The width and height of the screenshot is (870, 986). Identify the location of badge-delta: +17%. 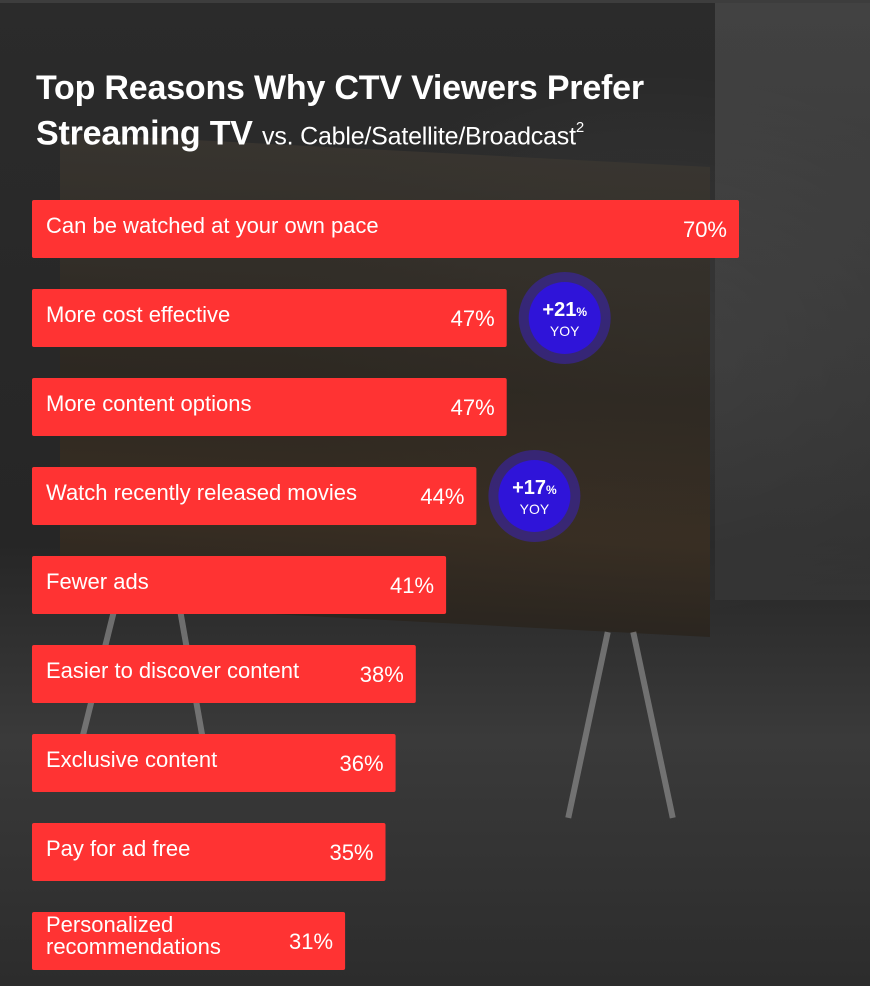
(534, 488).